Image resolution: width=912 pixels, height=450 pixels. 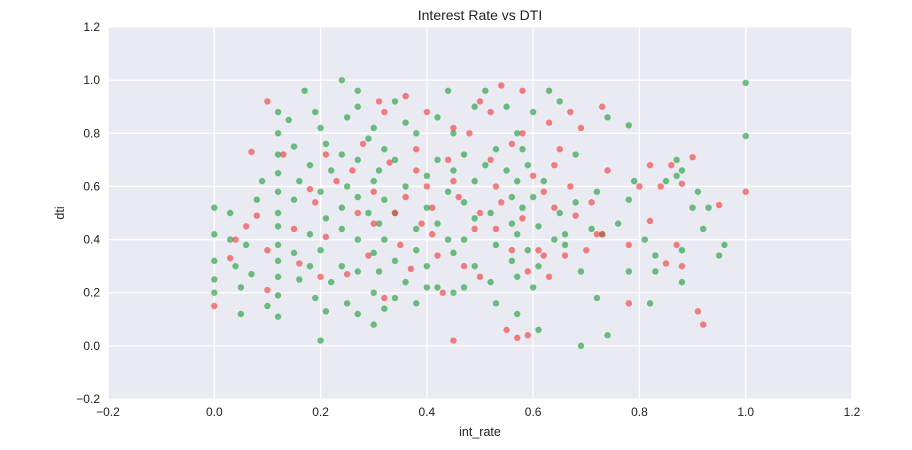 I want to click on chart-title: Interest Rate vs DTI, so click(x=480, y=15).